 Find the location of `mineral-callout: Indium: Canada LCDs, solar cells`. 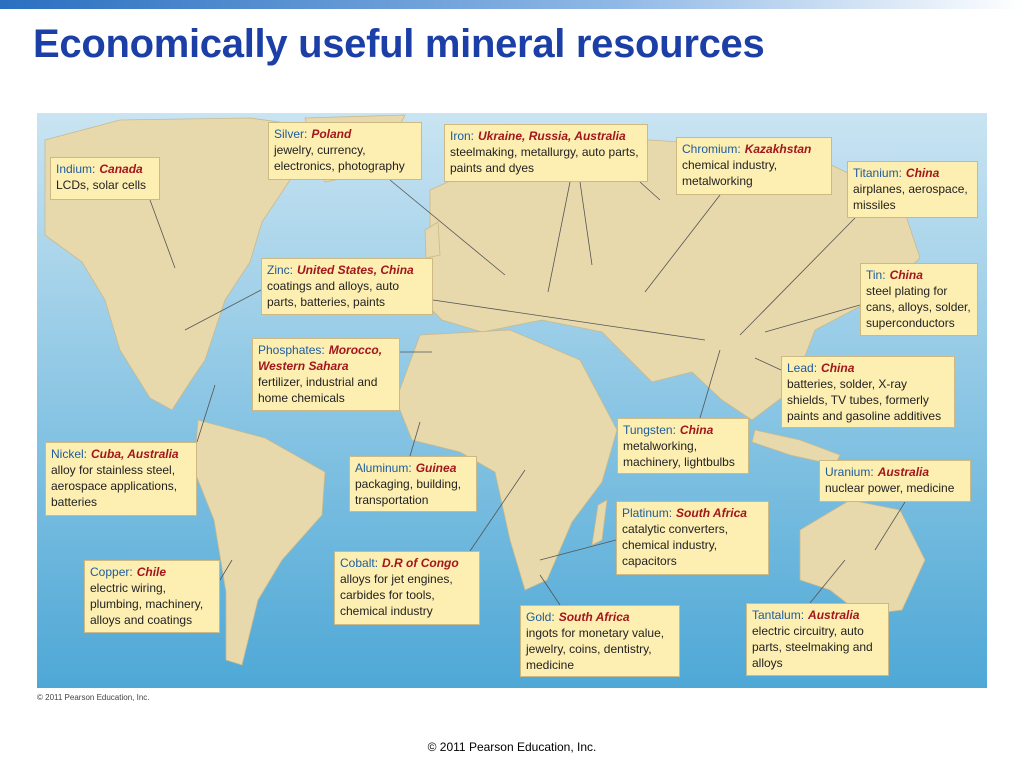

mineral-callout: Indium: Canada LCDs, solar cells is located at coordinates (105, 178).